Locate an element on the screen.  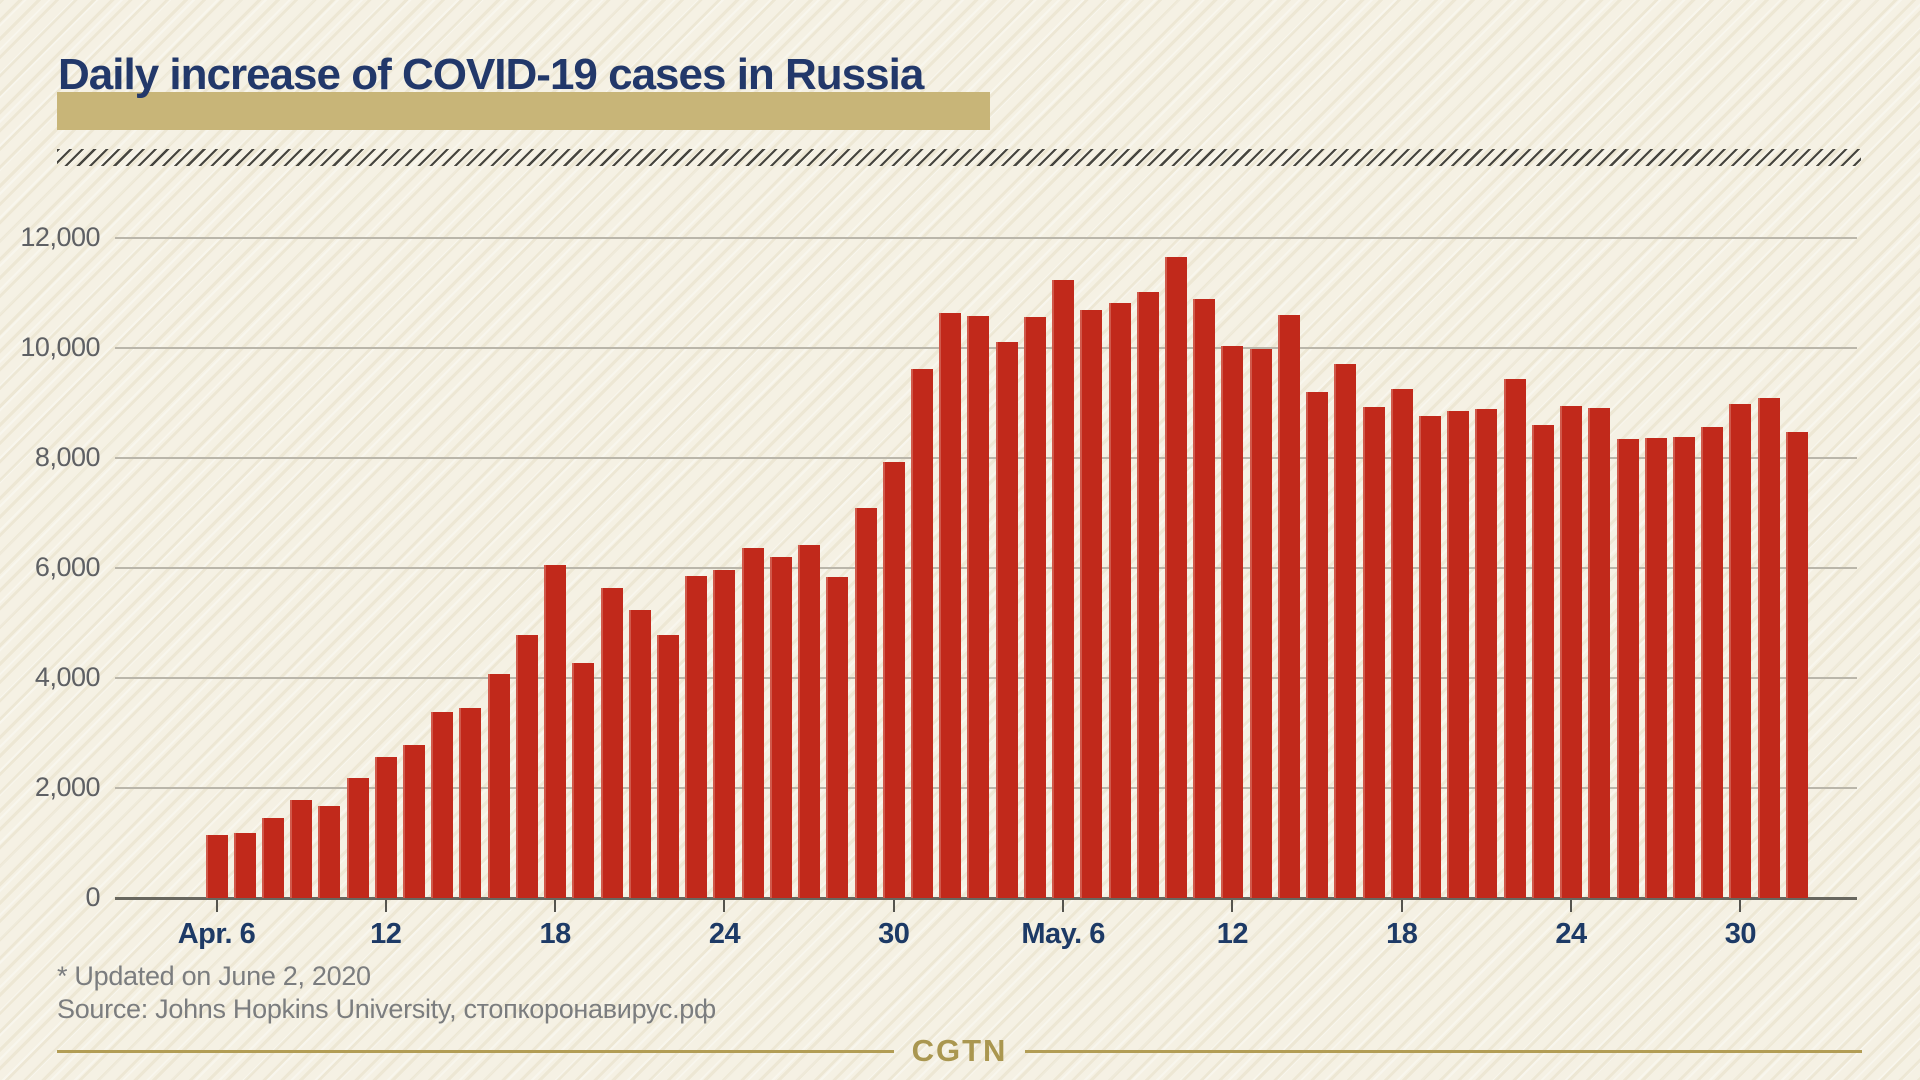
y-axis-label: 6,000 is located at coordinates (67, 567).